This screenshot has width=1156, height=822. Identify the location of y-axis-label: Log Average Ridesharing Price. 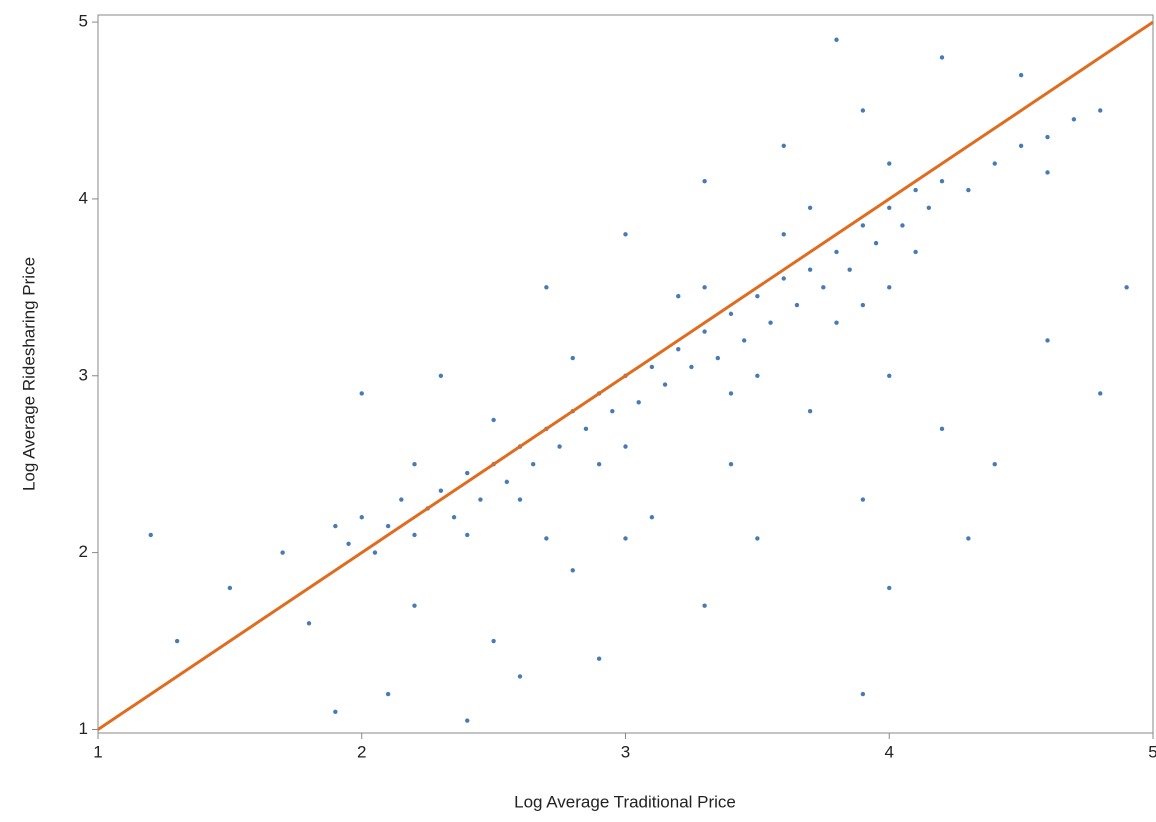
(28, 374).